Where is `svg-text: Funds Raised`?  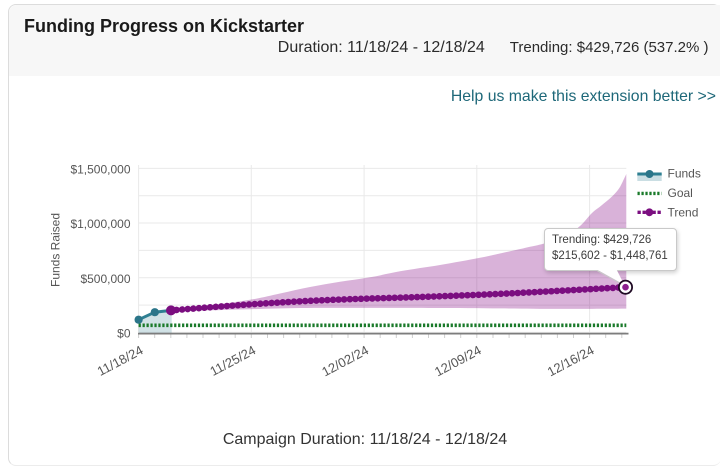
svg-text: Funds Raised is located at coordinates (56, 250).